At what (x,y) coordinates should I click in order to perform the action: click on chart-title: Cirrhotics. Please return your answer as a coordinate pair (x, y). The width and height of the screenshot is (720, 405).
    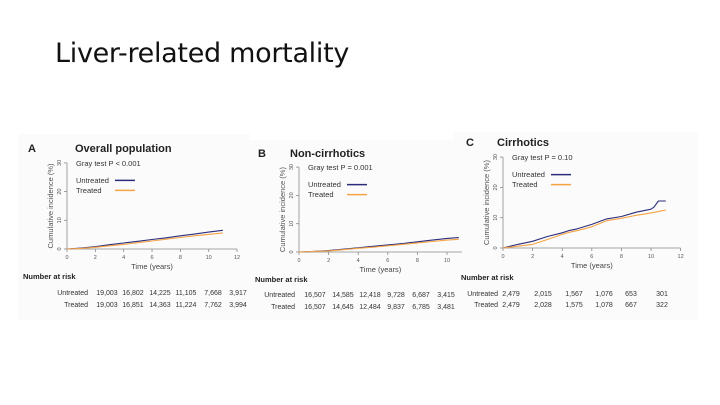
    Looking at the image, I should click on (523, 143).